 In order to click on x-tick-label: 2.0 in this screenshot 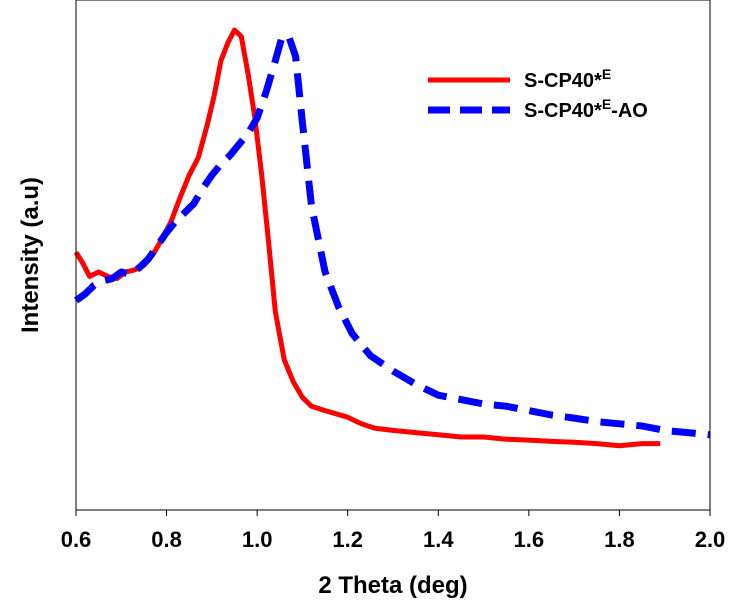, I will do `click(710, 539)`.